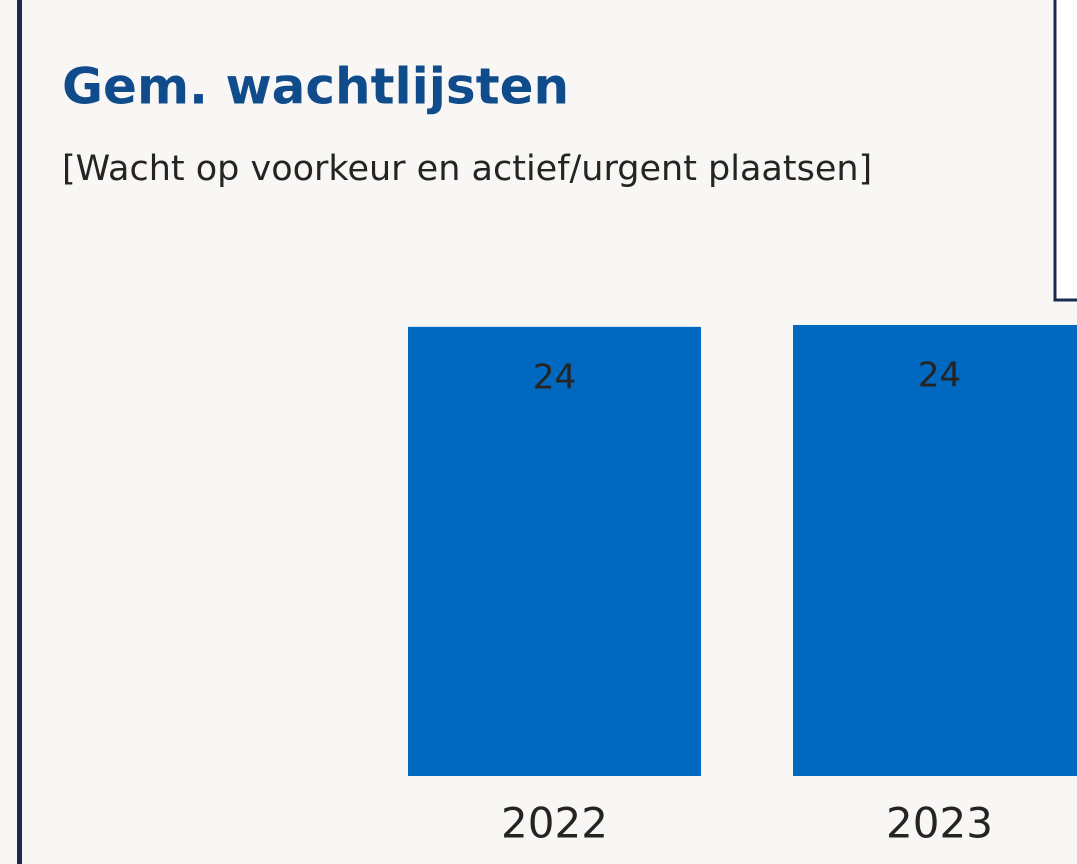 The image size is (1077, 864). Describe the element at coordinates (554, 823) in the screenshot. I see `x-tick-label: 2022` at that location.